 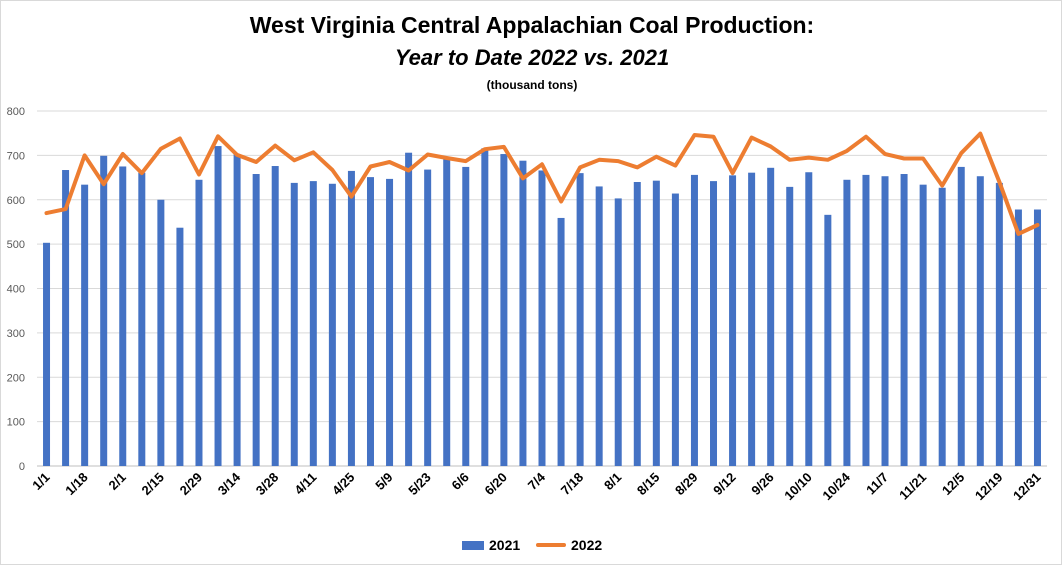 I want to click on x-tick-label: 8/1, so click(x=612, y=481).